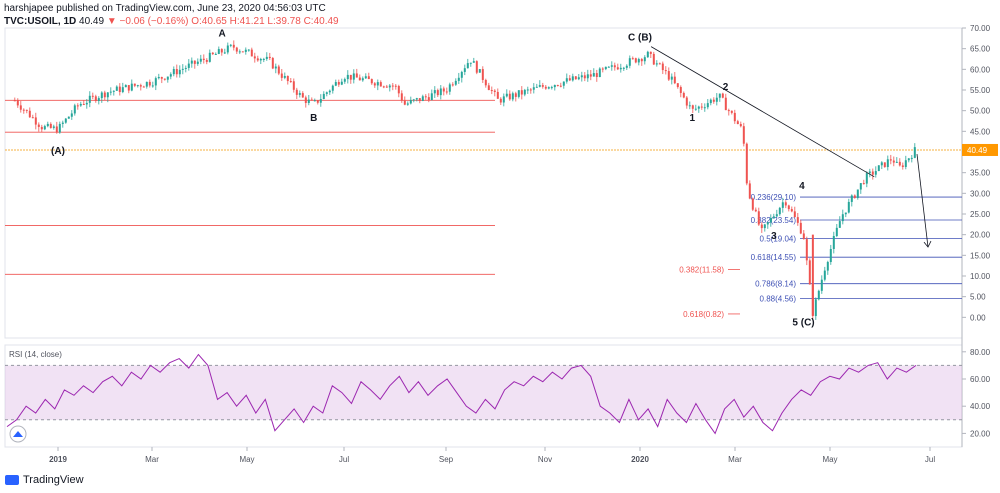  I want to click on tradingview-brand: TradingView, so click(44, 480).